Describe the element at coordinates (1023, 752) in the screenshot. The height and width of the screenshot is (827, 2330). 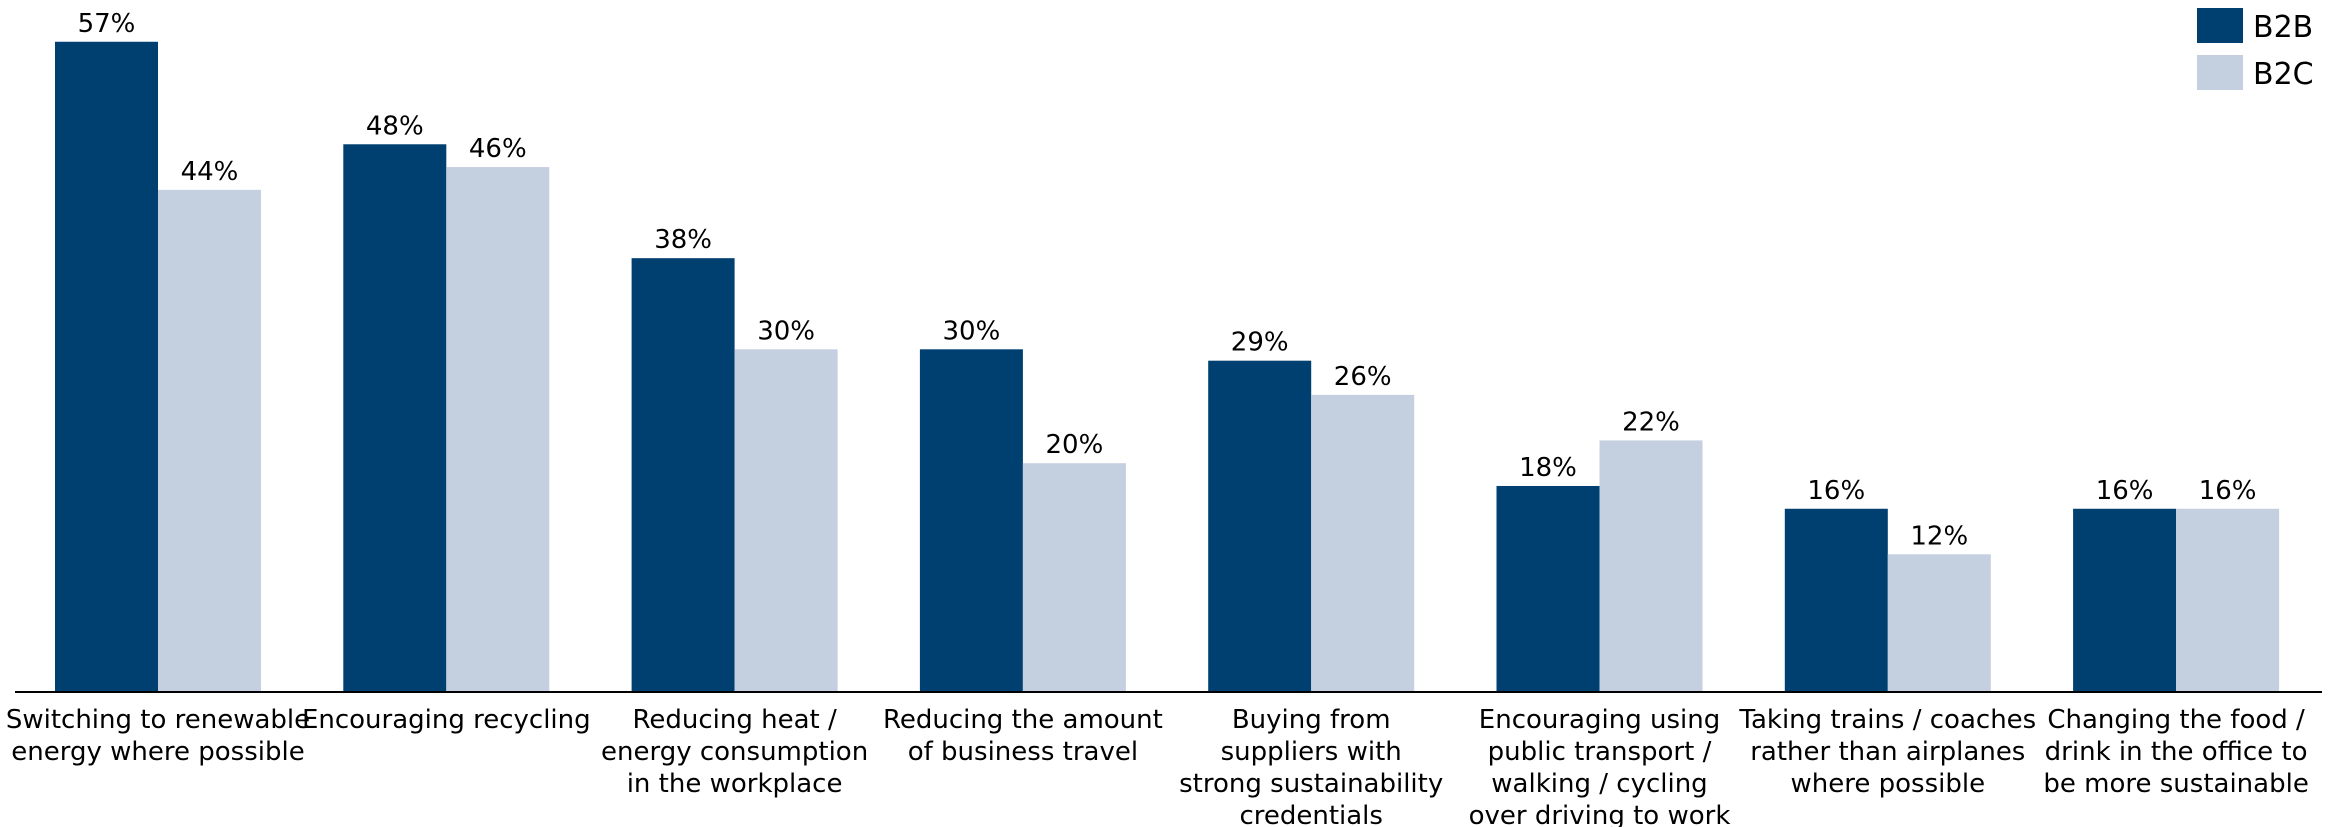
I see `category-label-line: of business travel` at that location.